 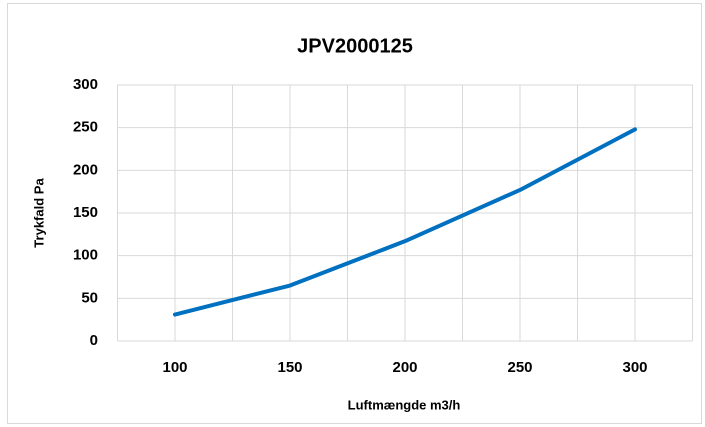 I want to click on x-tick-label: 200, so click(x=404, y=367).